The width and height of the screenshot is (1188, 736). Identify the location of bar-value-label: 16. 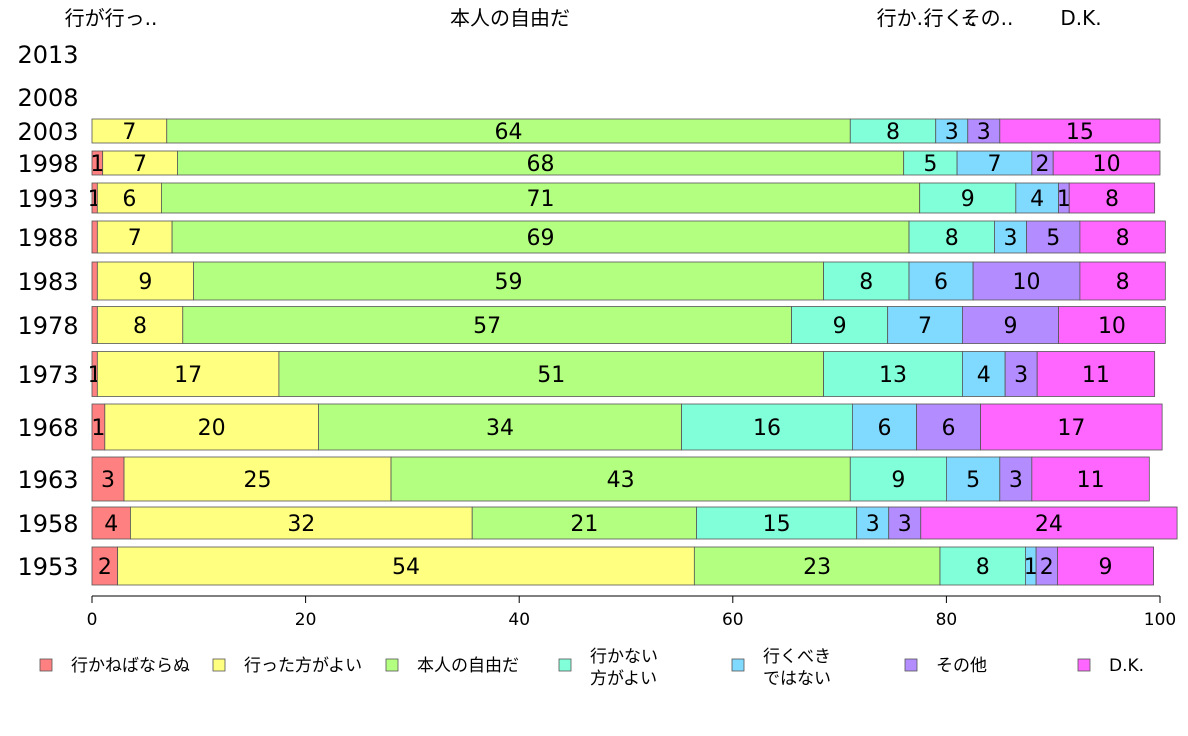
(767, 428).